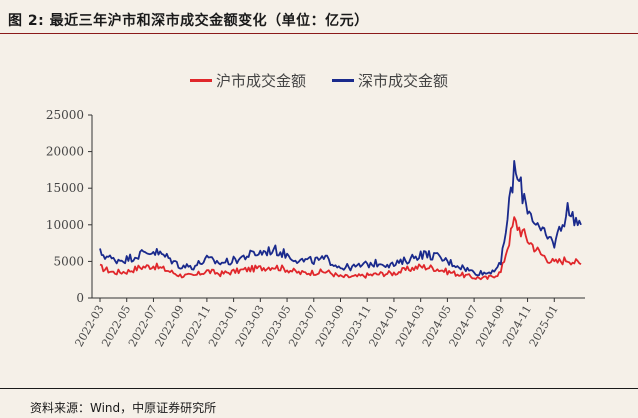  I want to click on y-tick-label: 25000, so click(65, 115).